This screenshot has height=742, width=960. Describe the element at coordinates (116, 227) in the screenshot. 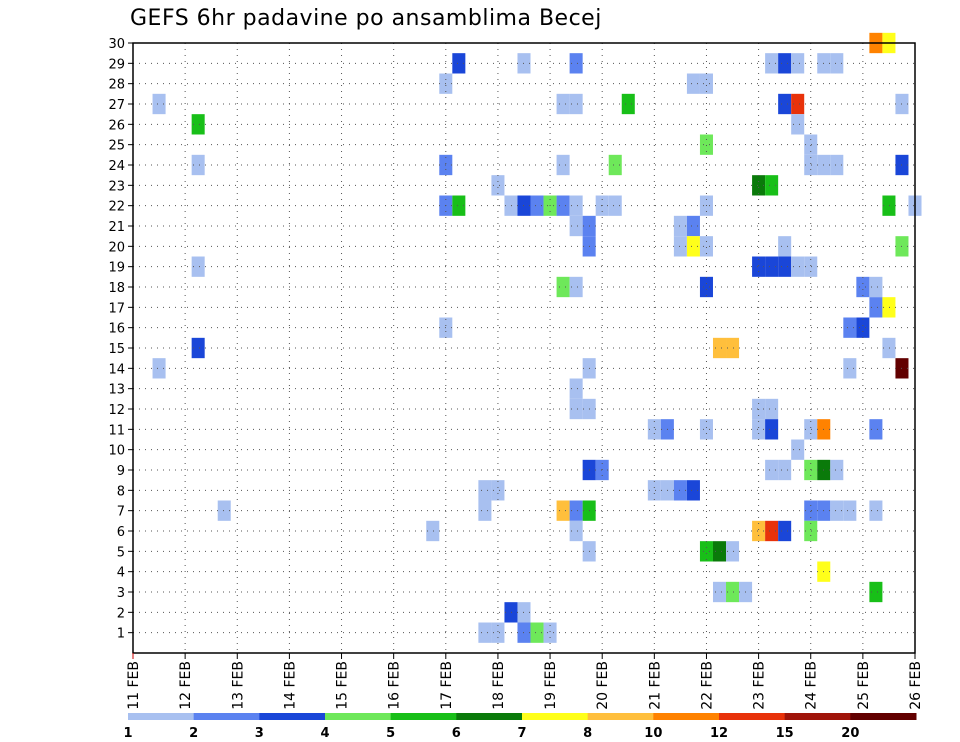

I see `y-tick-label: 21` at that location.